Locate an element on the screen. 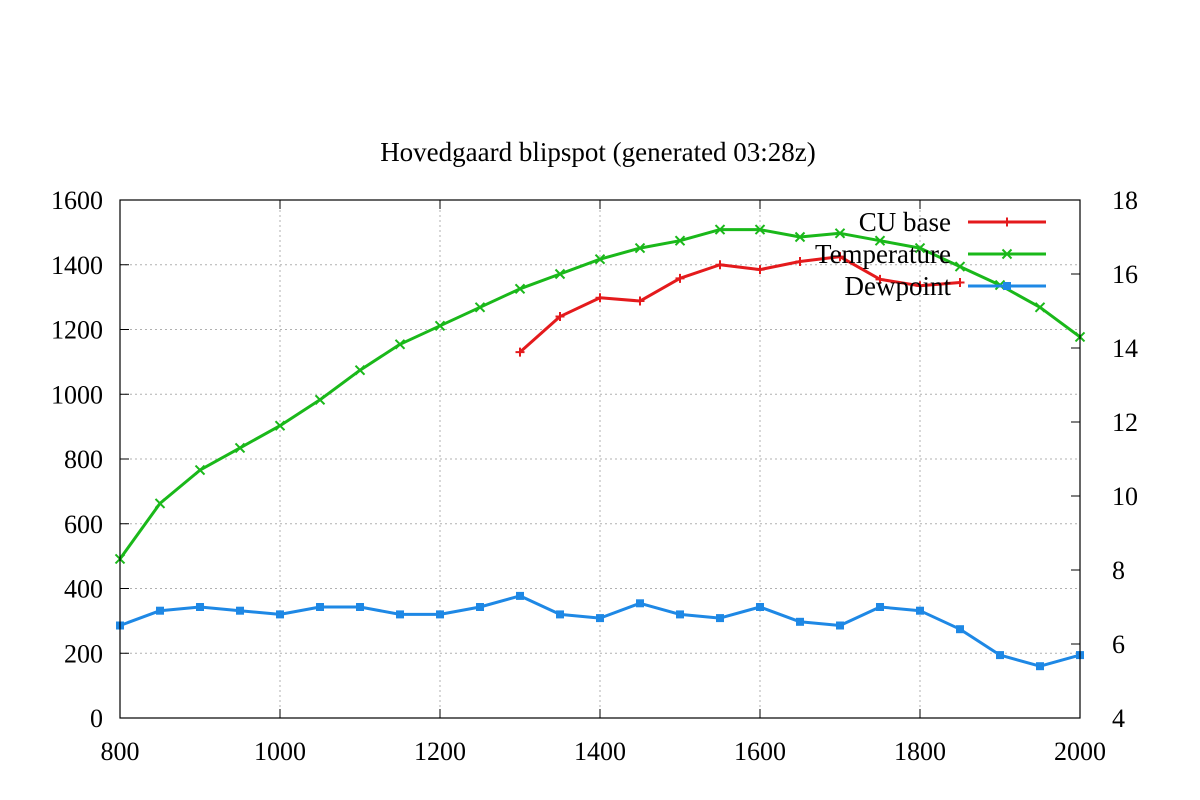 This screenshot has height=800, width=1200. legend-marker-cu-base is located at coordinates (1007, 222).